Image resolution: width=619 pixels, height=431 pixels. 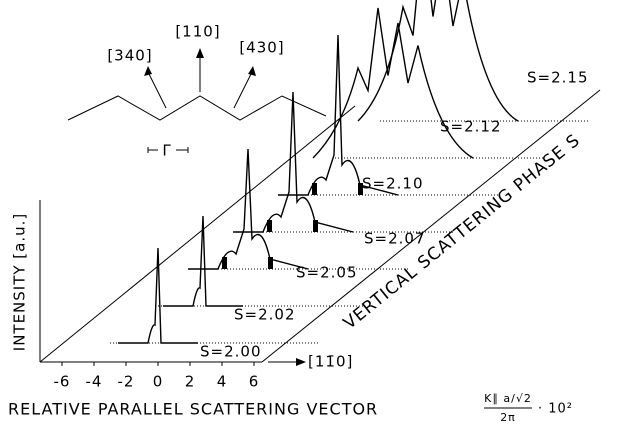 What do you see at coordinates (330, 362) in the screenshot?
I see `x-direction: [11̄0]` at bounding box center [330, 362].